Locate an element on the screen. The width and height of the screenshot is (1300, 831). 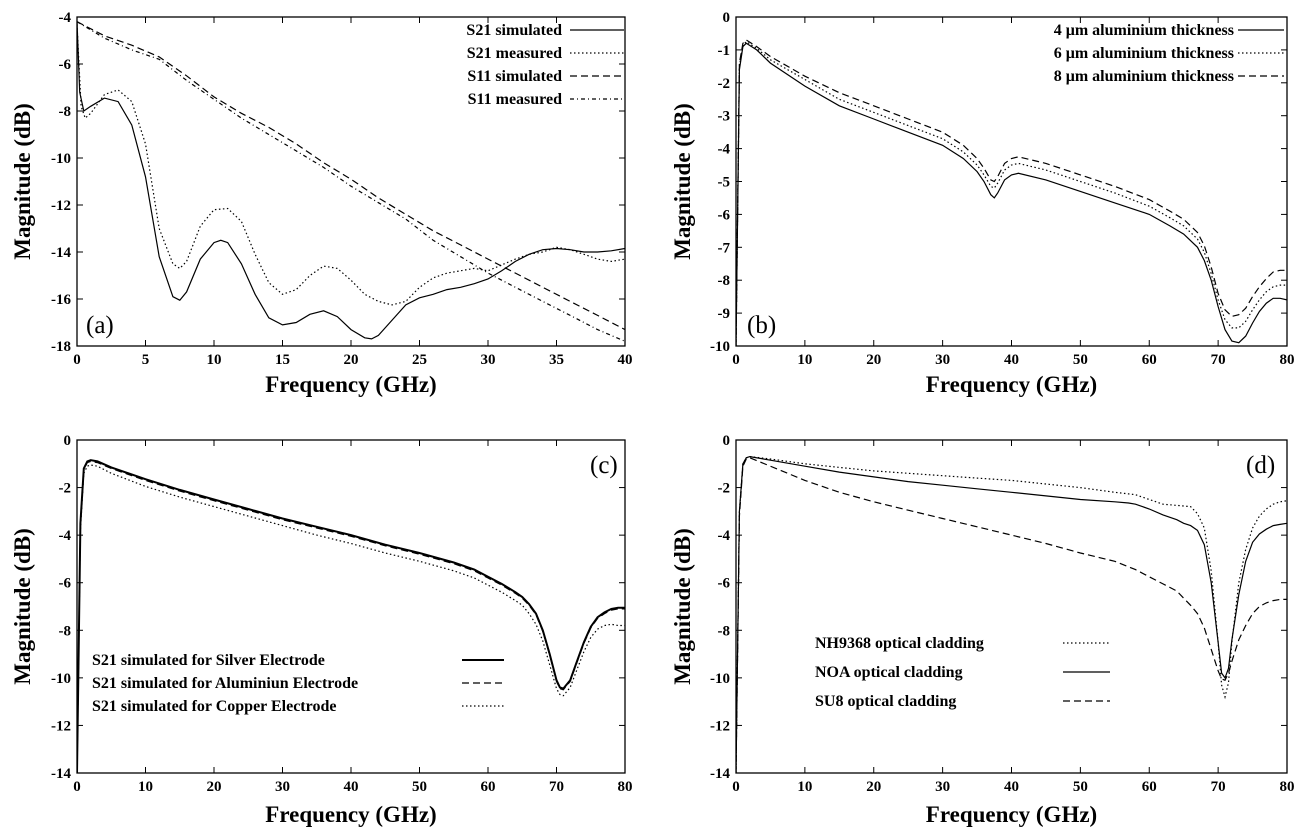
panel-label: (c) is located at coordinates (604, 465).